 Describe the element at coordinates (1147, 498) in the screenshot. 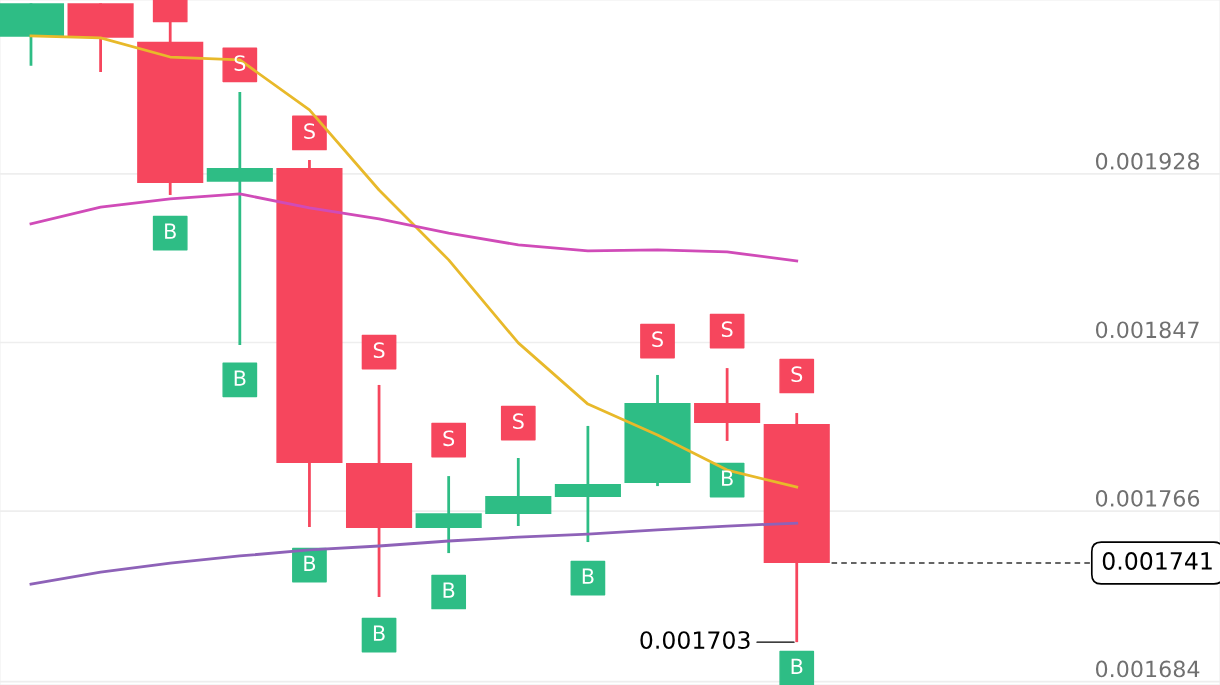

I see `y-tick-label: 0.001766` at that location.